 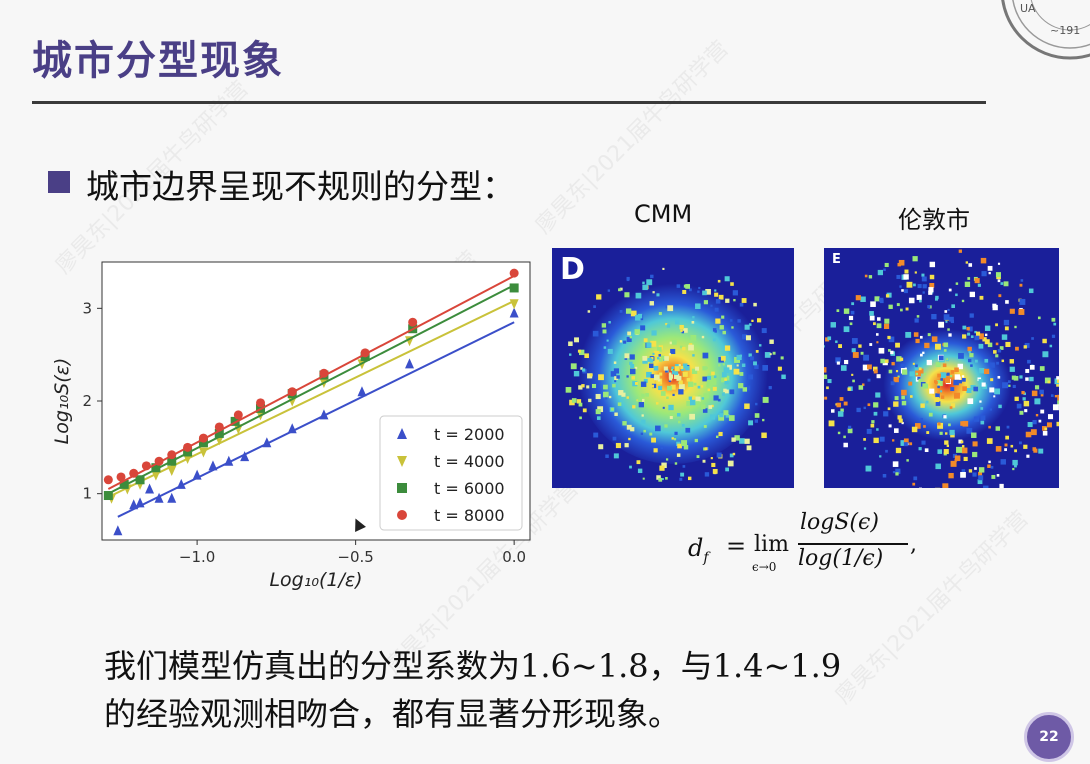 I want to click on formula-lim-sub: ϵ→0, so click(x=764, y=567).